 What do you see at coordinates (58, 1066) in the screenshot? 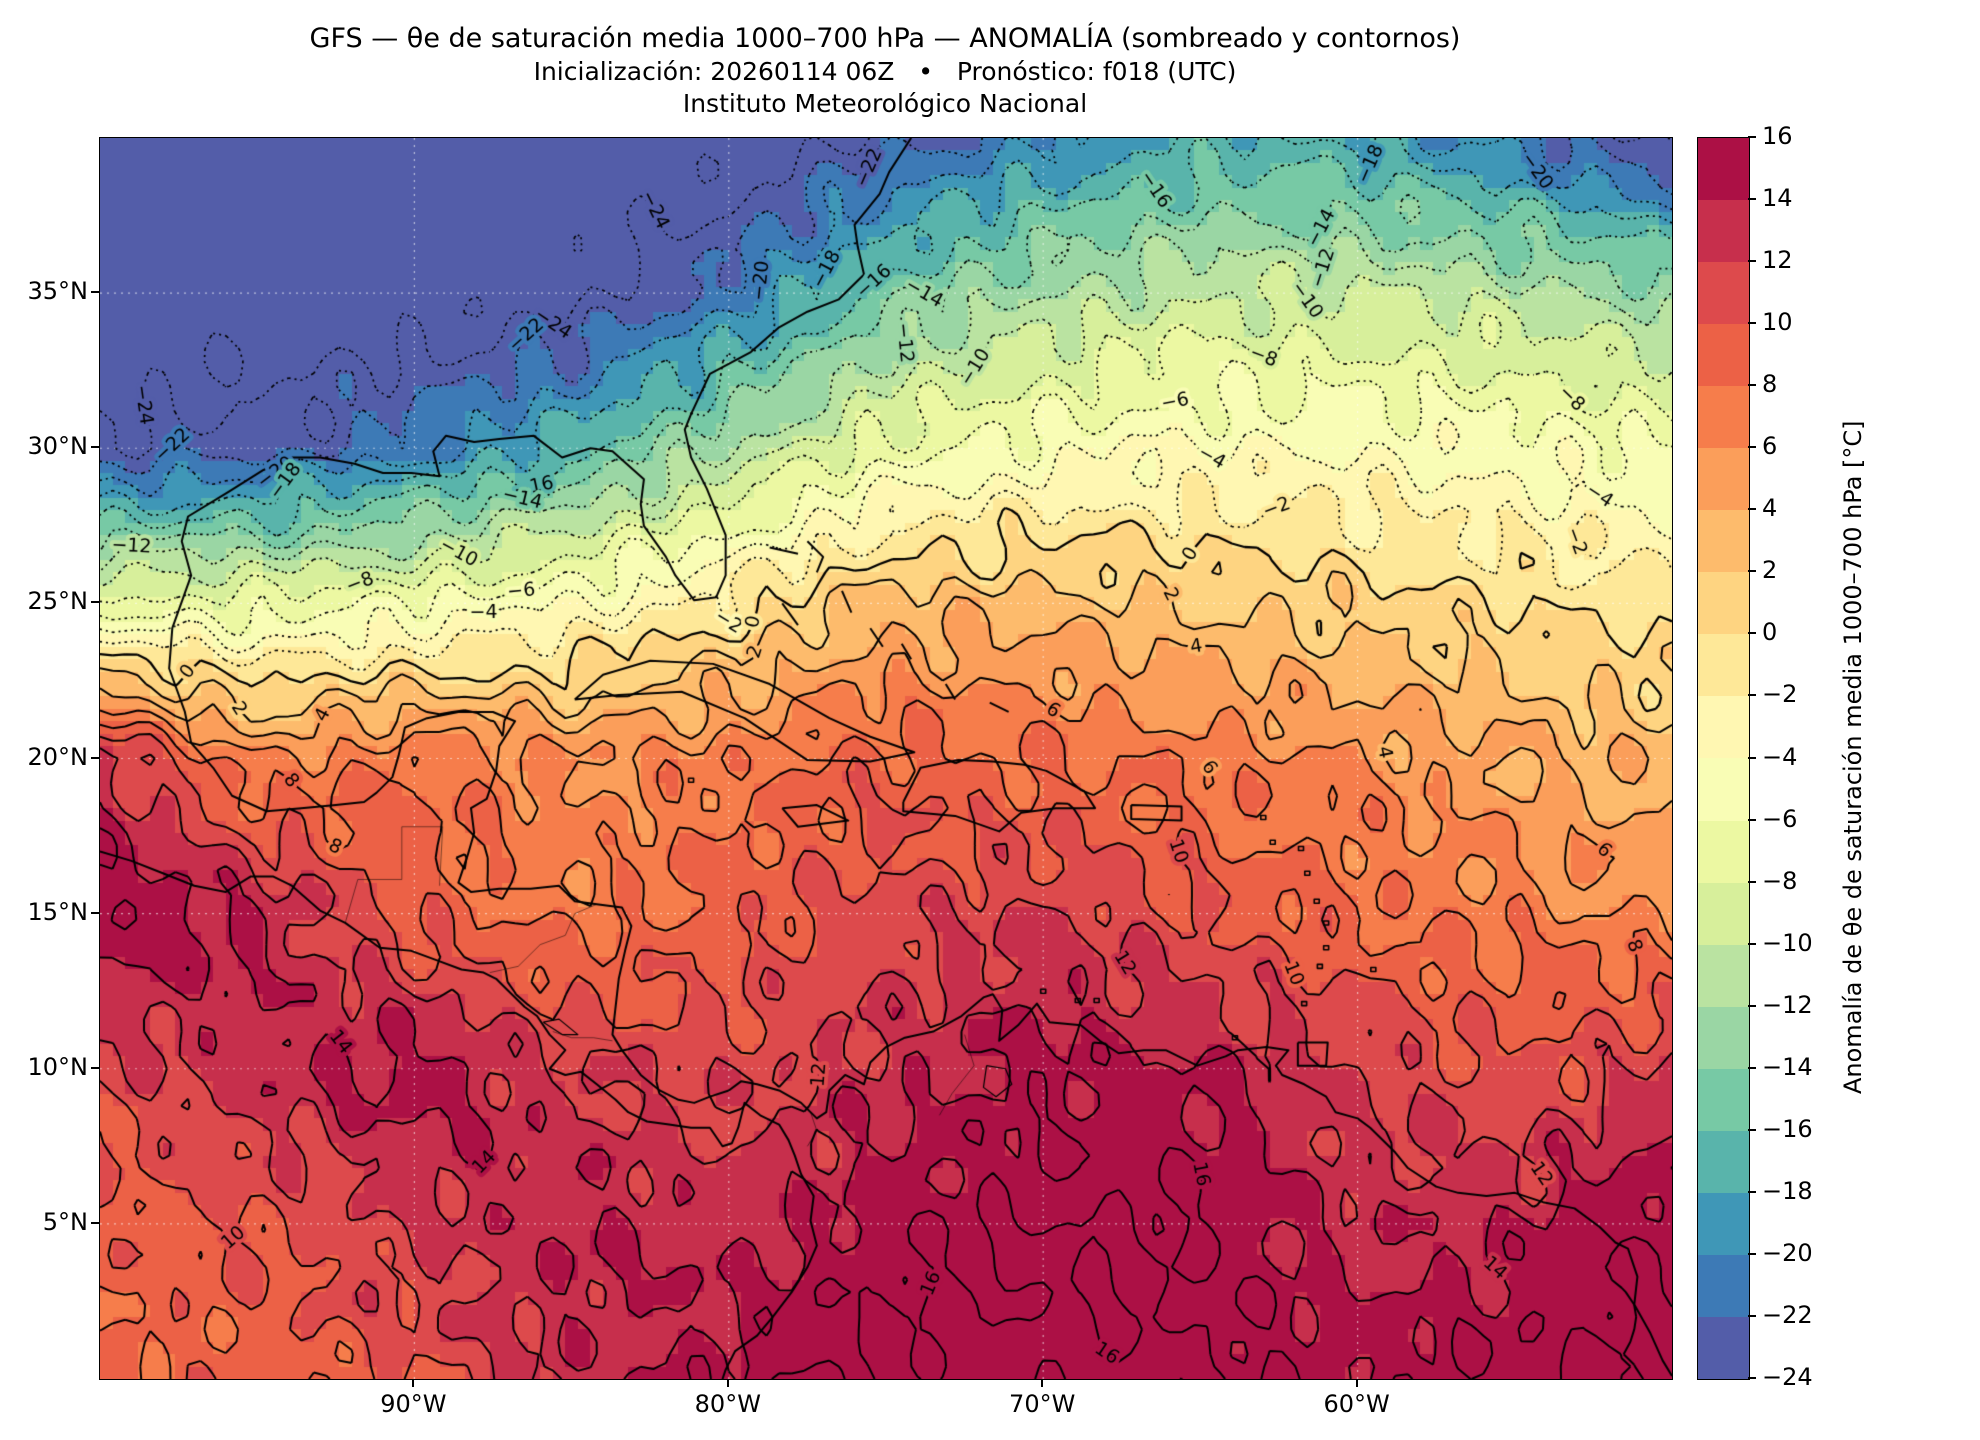
I see `y-tick-label: 10°N` at bounding box center [58, 1066].